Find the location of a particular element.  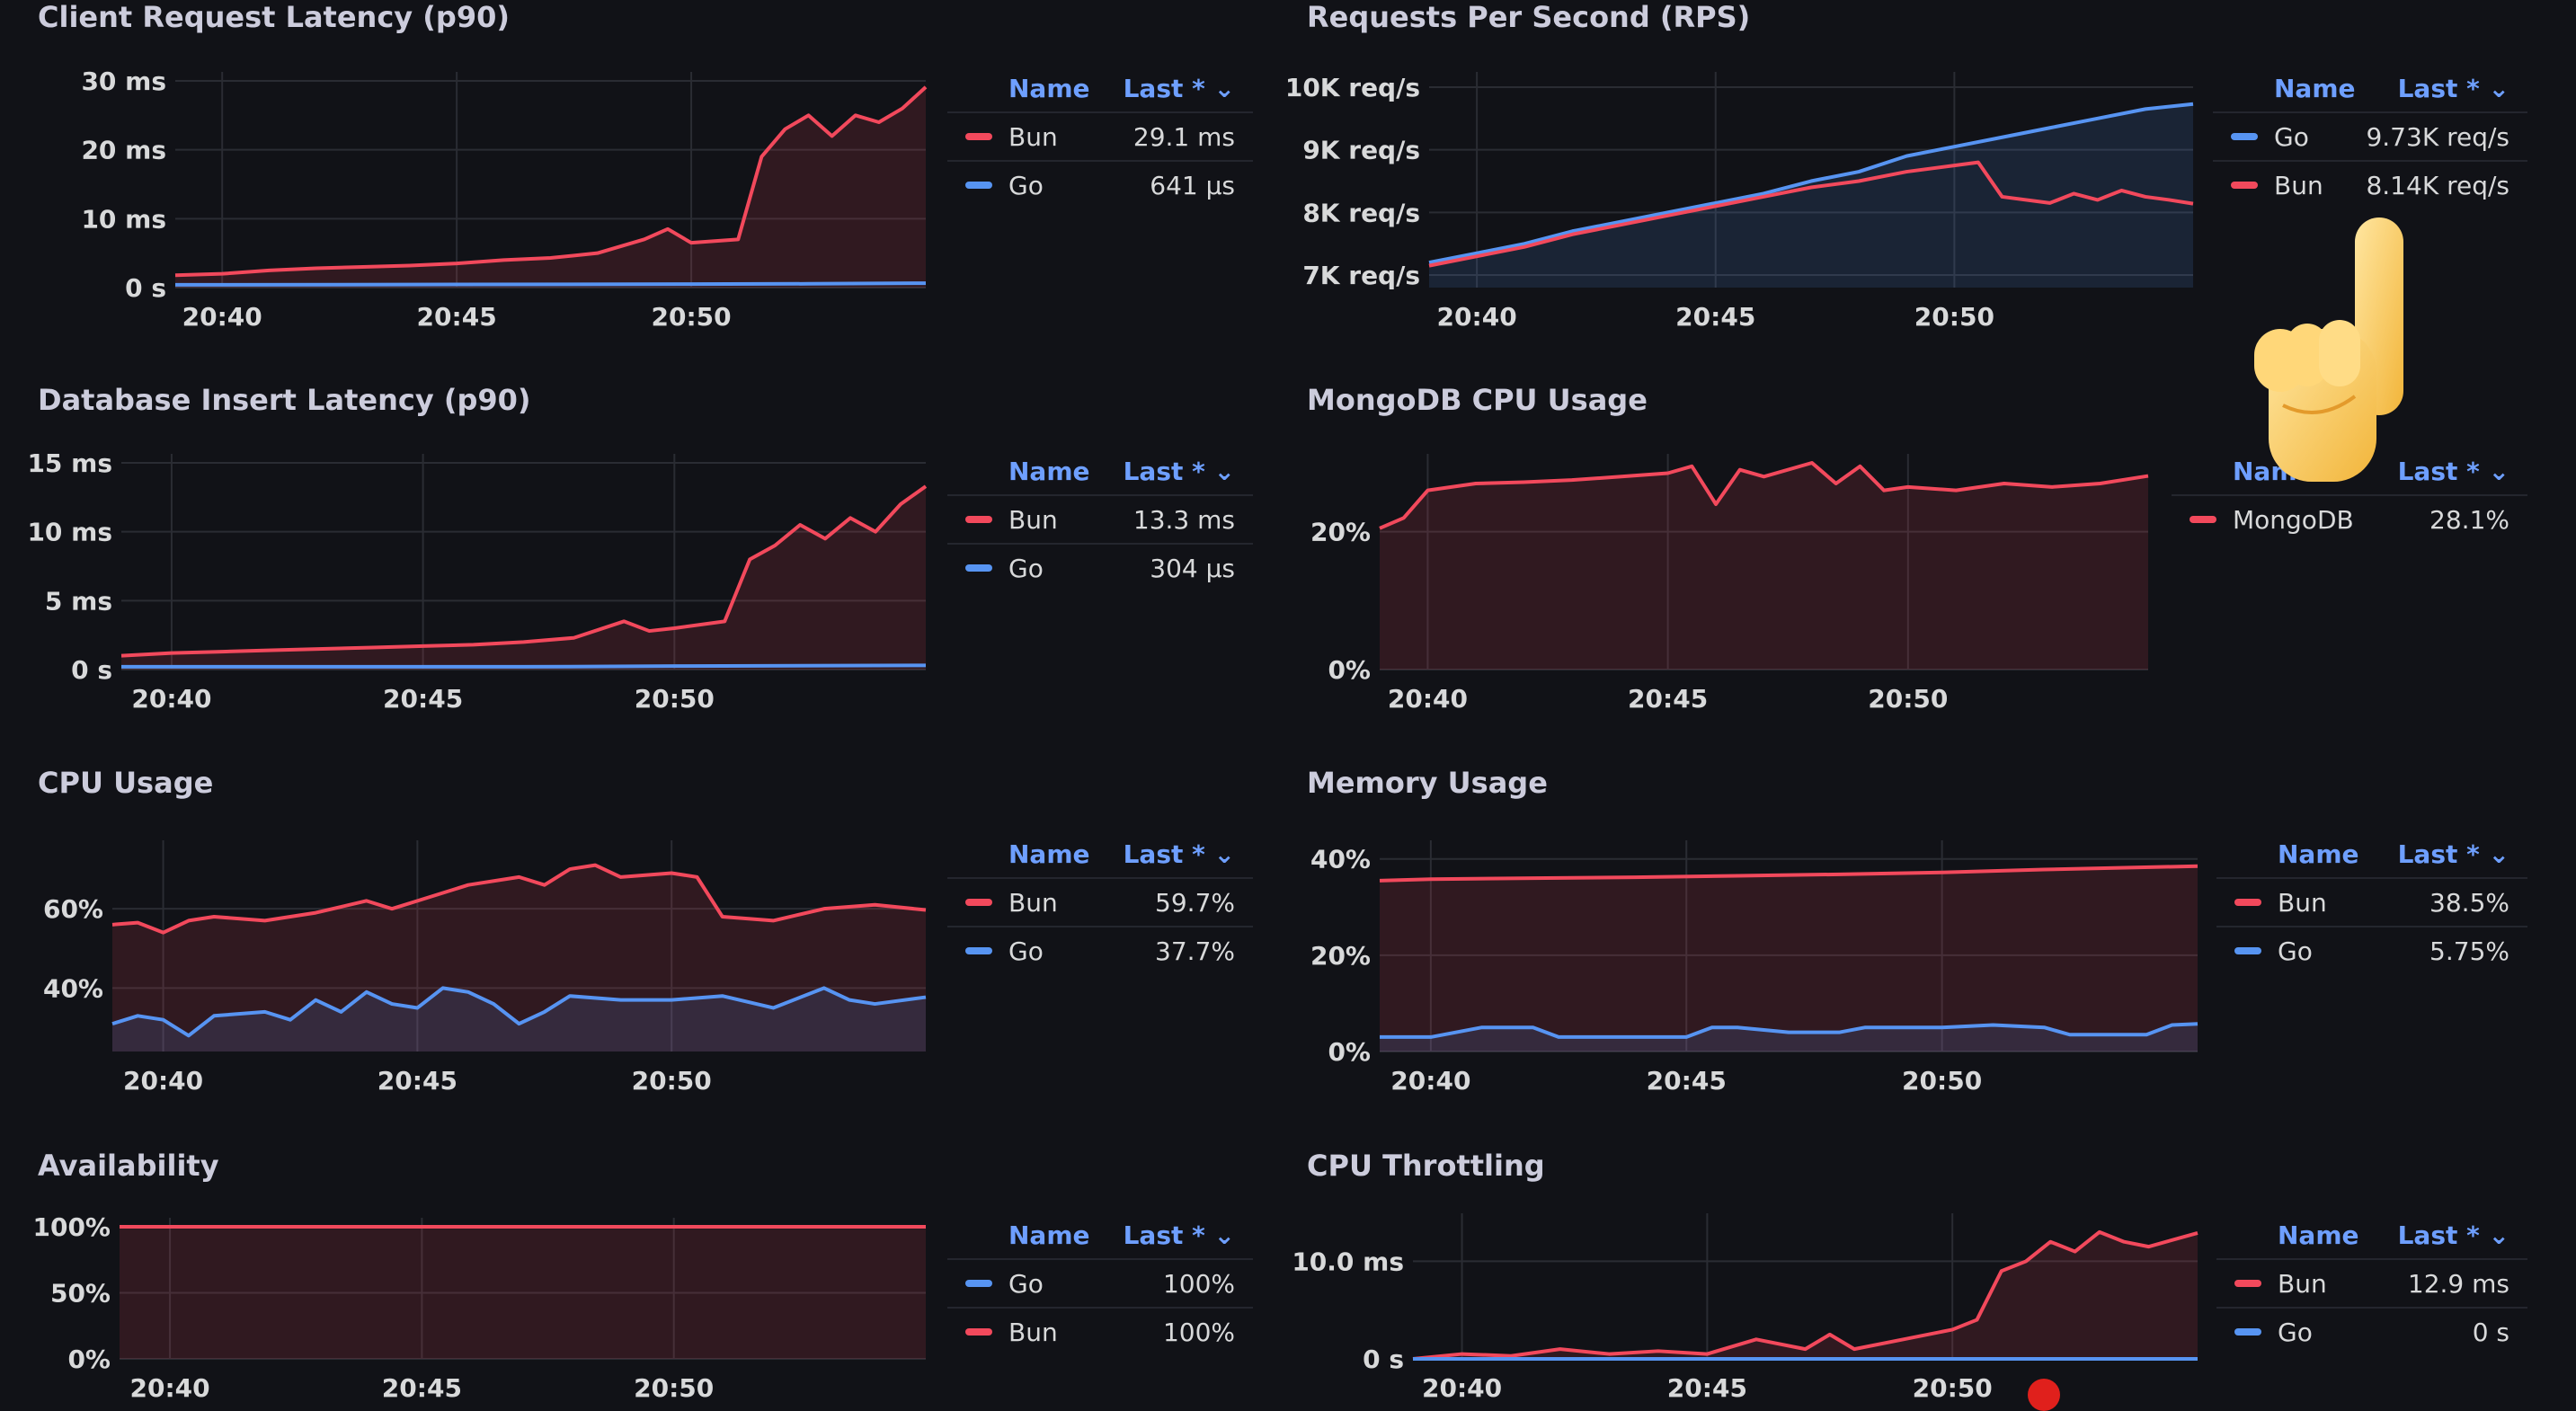

legend-item-bun: Bun 13.3 ms is located at coordinates (1100, 518).